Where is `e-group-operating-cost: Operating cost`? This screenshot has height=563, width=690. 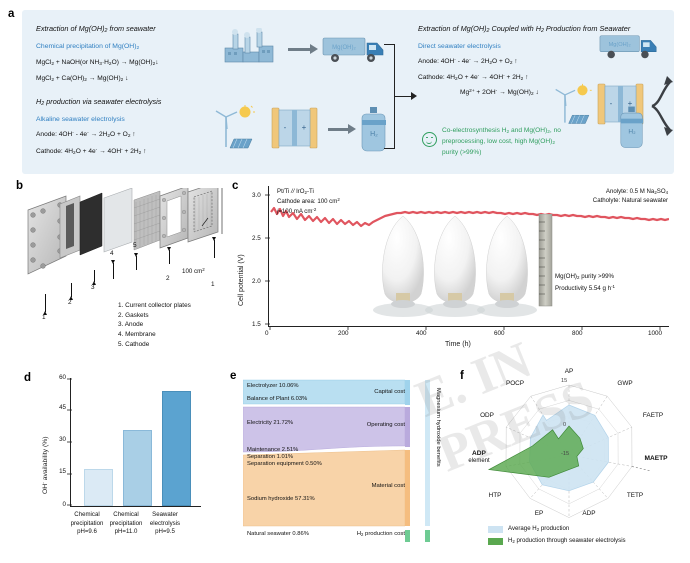 e-group-operating-cost: Operating cost is located at coordinates (385, 425).